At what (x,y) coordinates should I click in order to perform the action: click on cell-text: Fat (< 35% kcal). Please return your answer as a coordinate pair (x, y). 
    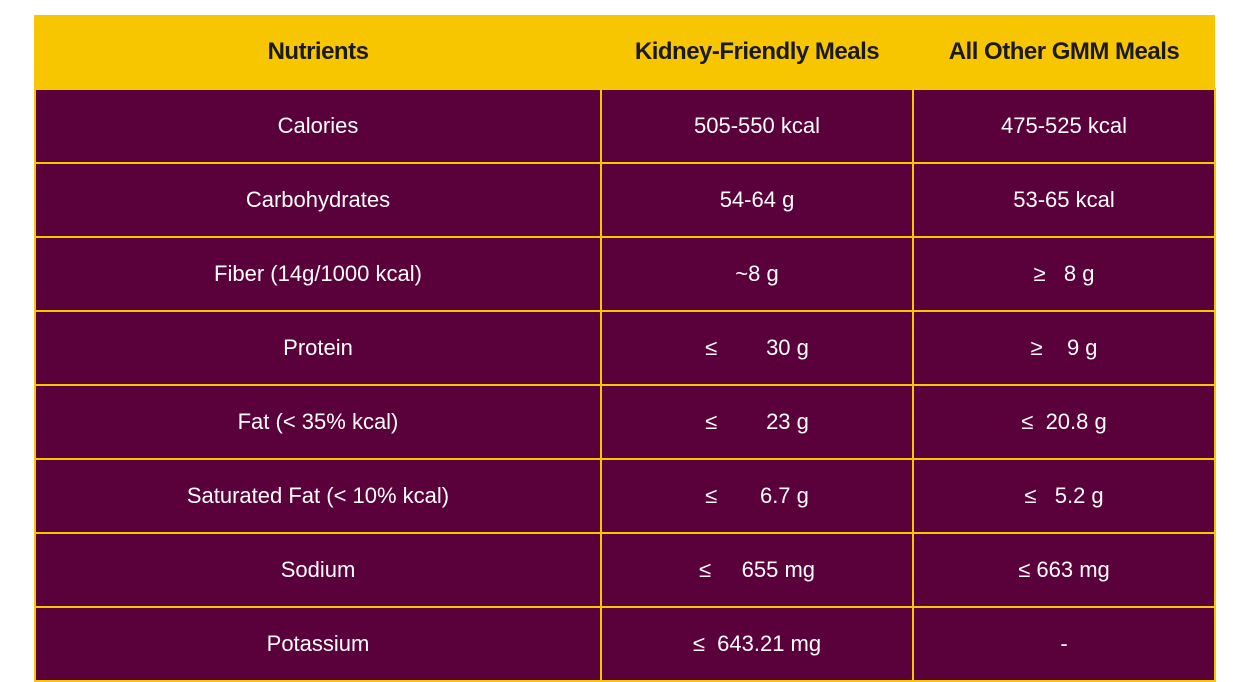
    Looking at the image, I should click on (318, 421).